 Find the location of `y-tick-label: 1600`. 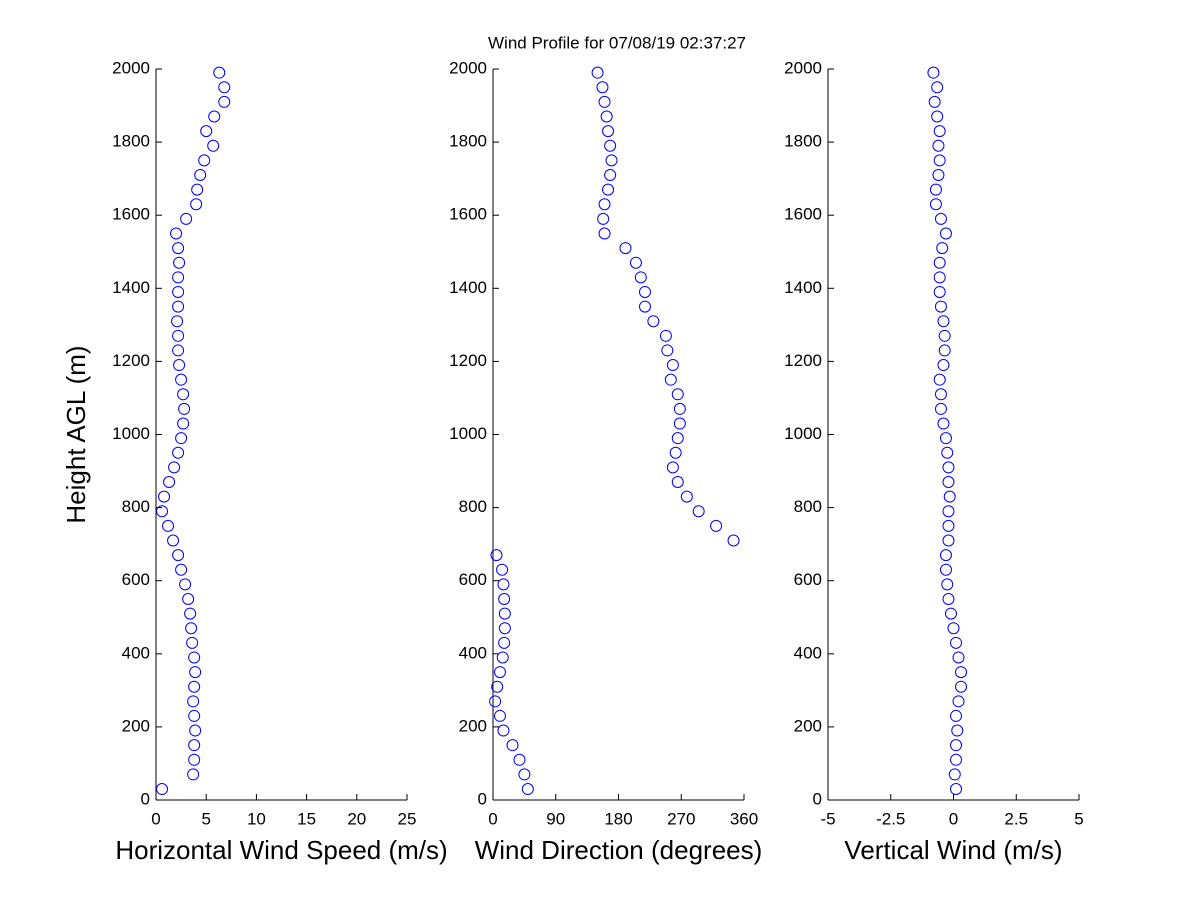

y-tick-label: 1600 is located at coordinates (803, 214).